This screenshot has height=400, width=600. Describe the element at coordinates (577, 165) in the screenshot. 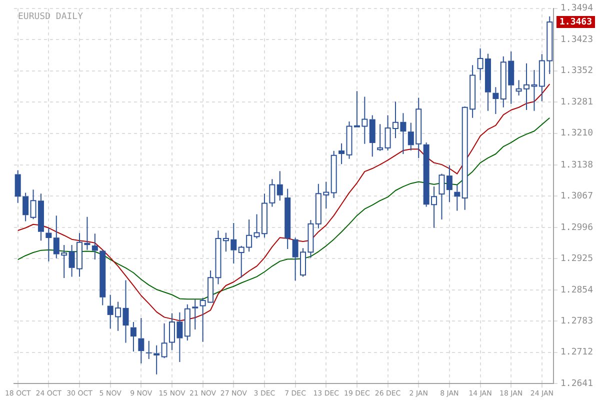

I see `y-tick-label: 1.3138` at that location.